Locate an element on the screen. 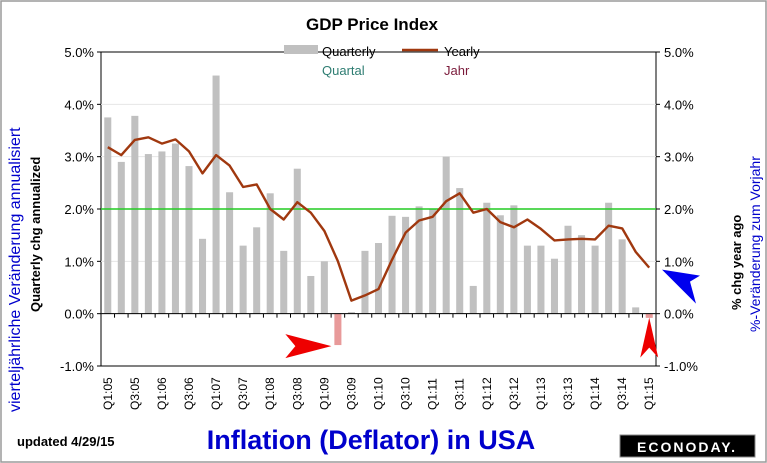 This screenshot has width=767, height=463. legend-quarterly-swatch is located at coordinates (301, 49).